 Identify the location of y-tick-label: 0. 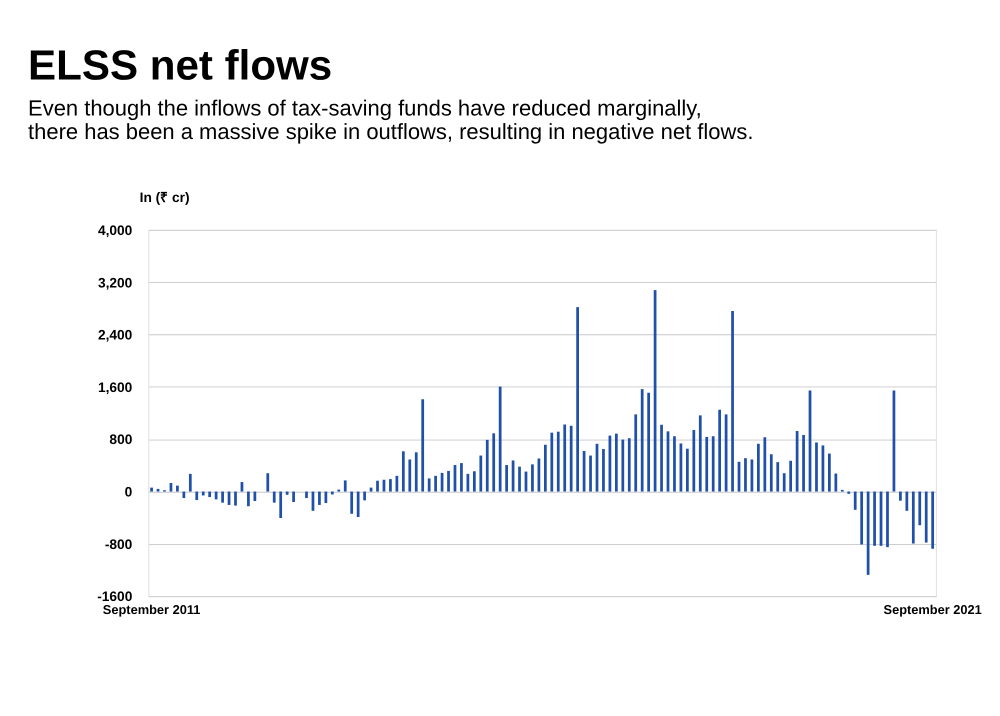
(128, 492).